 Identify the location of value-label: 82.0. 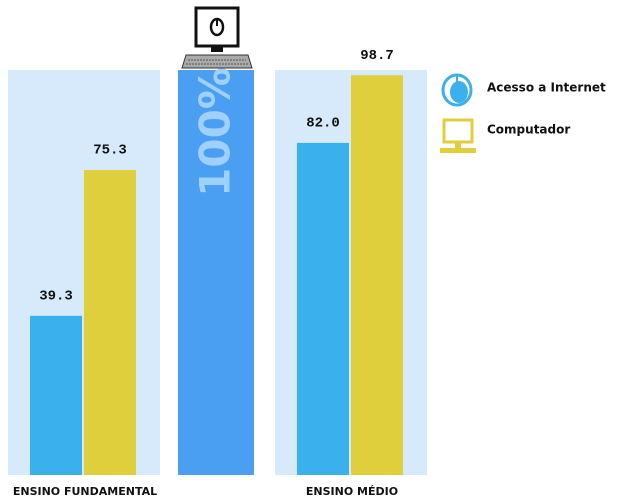
(323, 124).